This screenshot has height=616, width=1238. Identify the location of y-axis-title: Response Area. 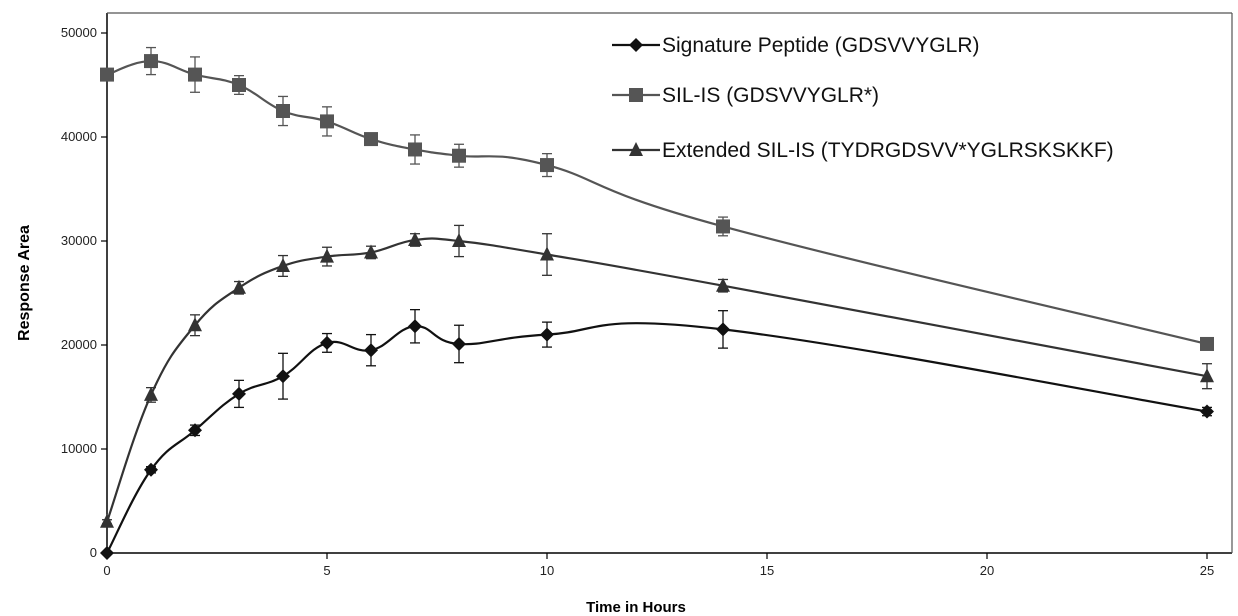
(24, 283).